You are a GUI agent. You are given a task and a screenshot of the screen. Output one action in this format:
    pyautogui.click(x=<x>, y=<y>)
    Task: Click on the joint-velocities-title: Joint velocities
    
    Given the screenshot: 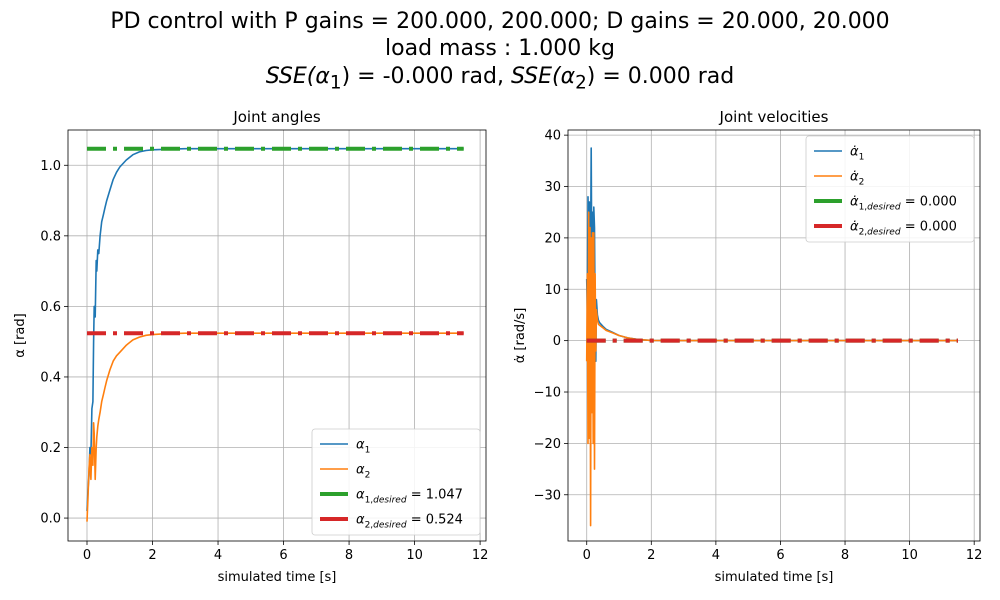 What is the action you would take?
    pyautogui.click(x=774, y=117)
    